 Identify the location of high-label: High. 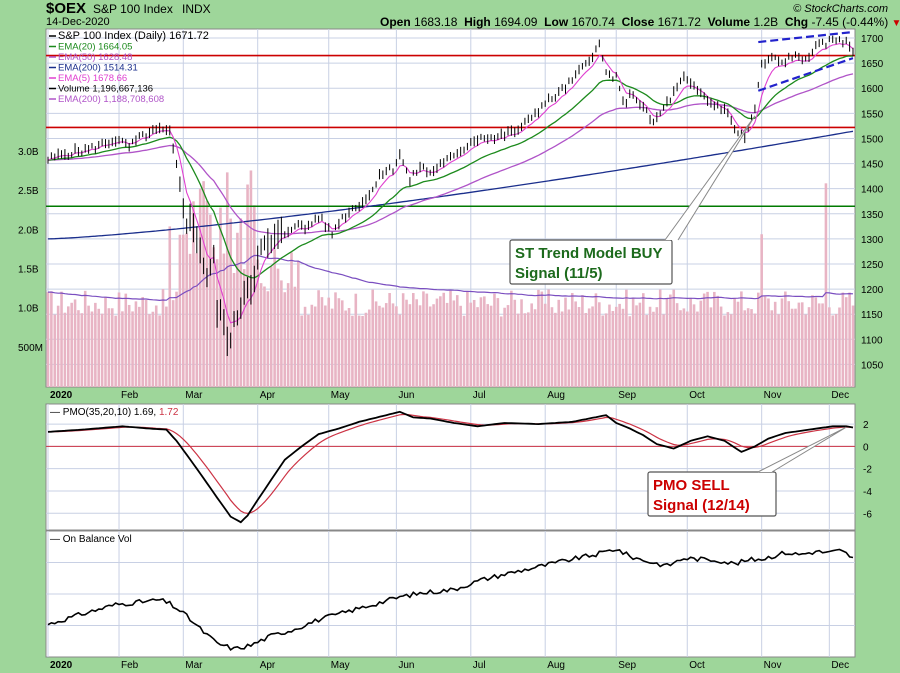
(477, 22).